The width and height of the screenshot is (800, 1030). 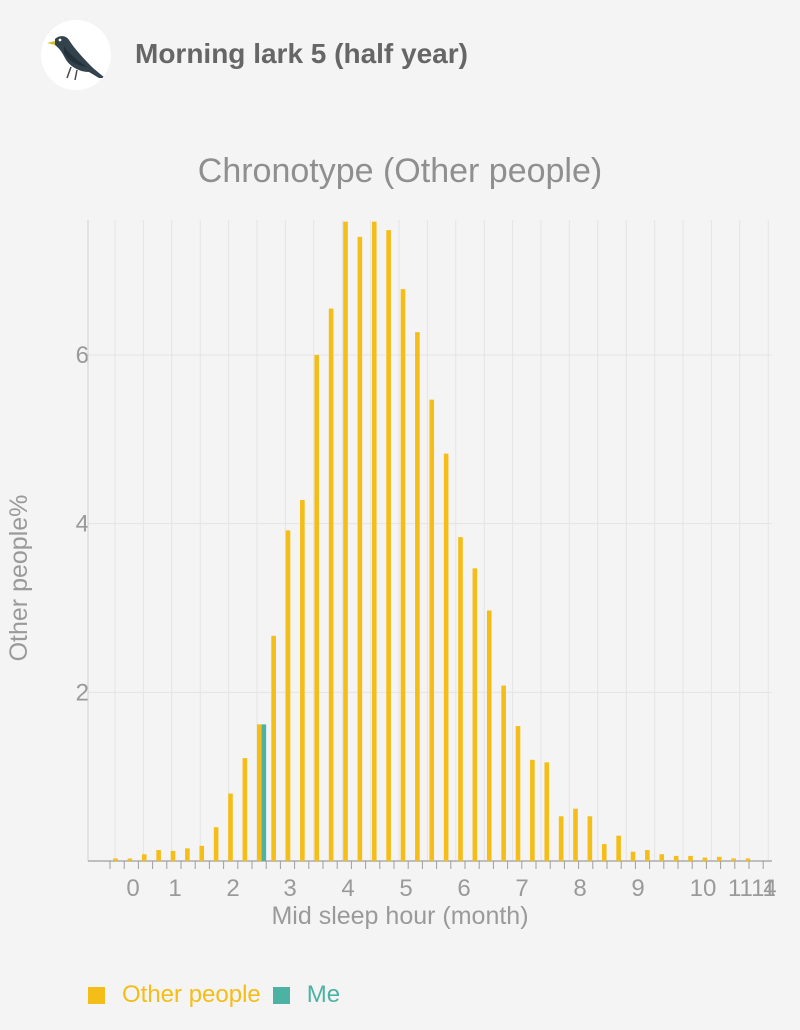 I want to click on y-tick-label: 2, so click(x=82, y=692).